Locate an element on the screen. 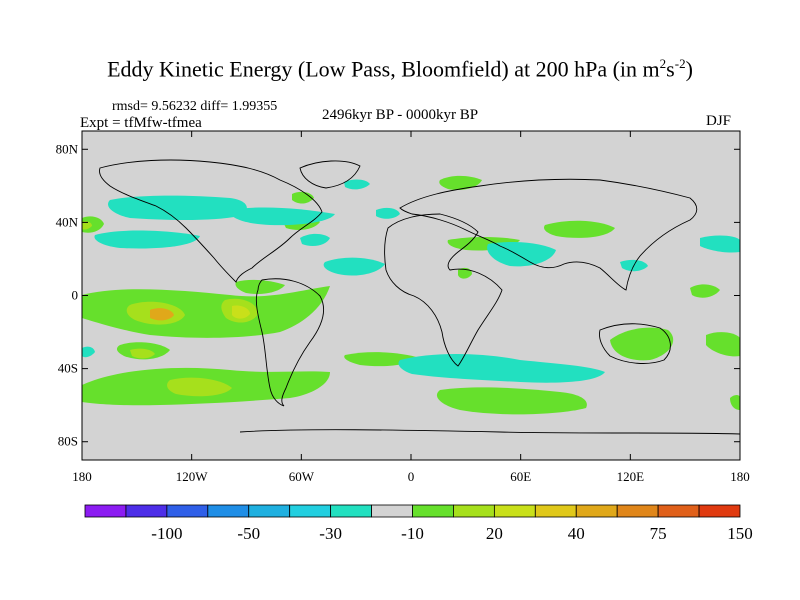 The height and width of the screenshot is (600, 800). lon-label: 60W is located at coordinates (302, 476).